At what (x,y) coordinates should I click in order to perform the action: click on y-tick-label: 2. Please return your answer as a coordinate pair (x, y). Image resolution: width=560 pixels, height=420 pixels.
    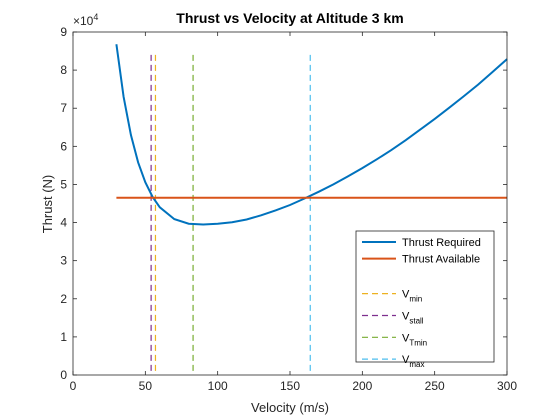
    Looking at the image, I should click on (63, 299).